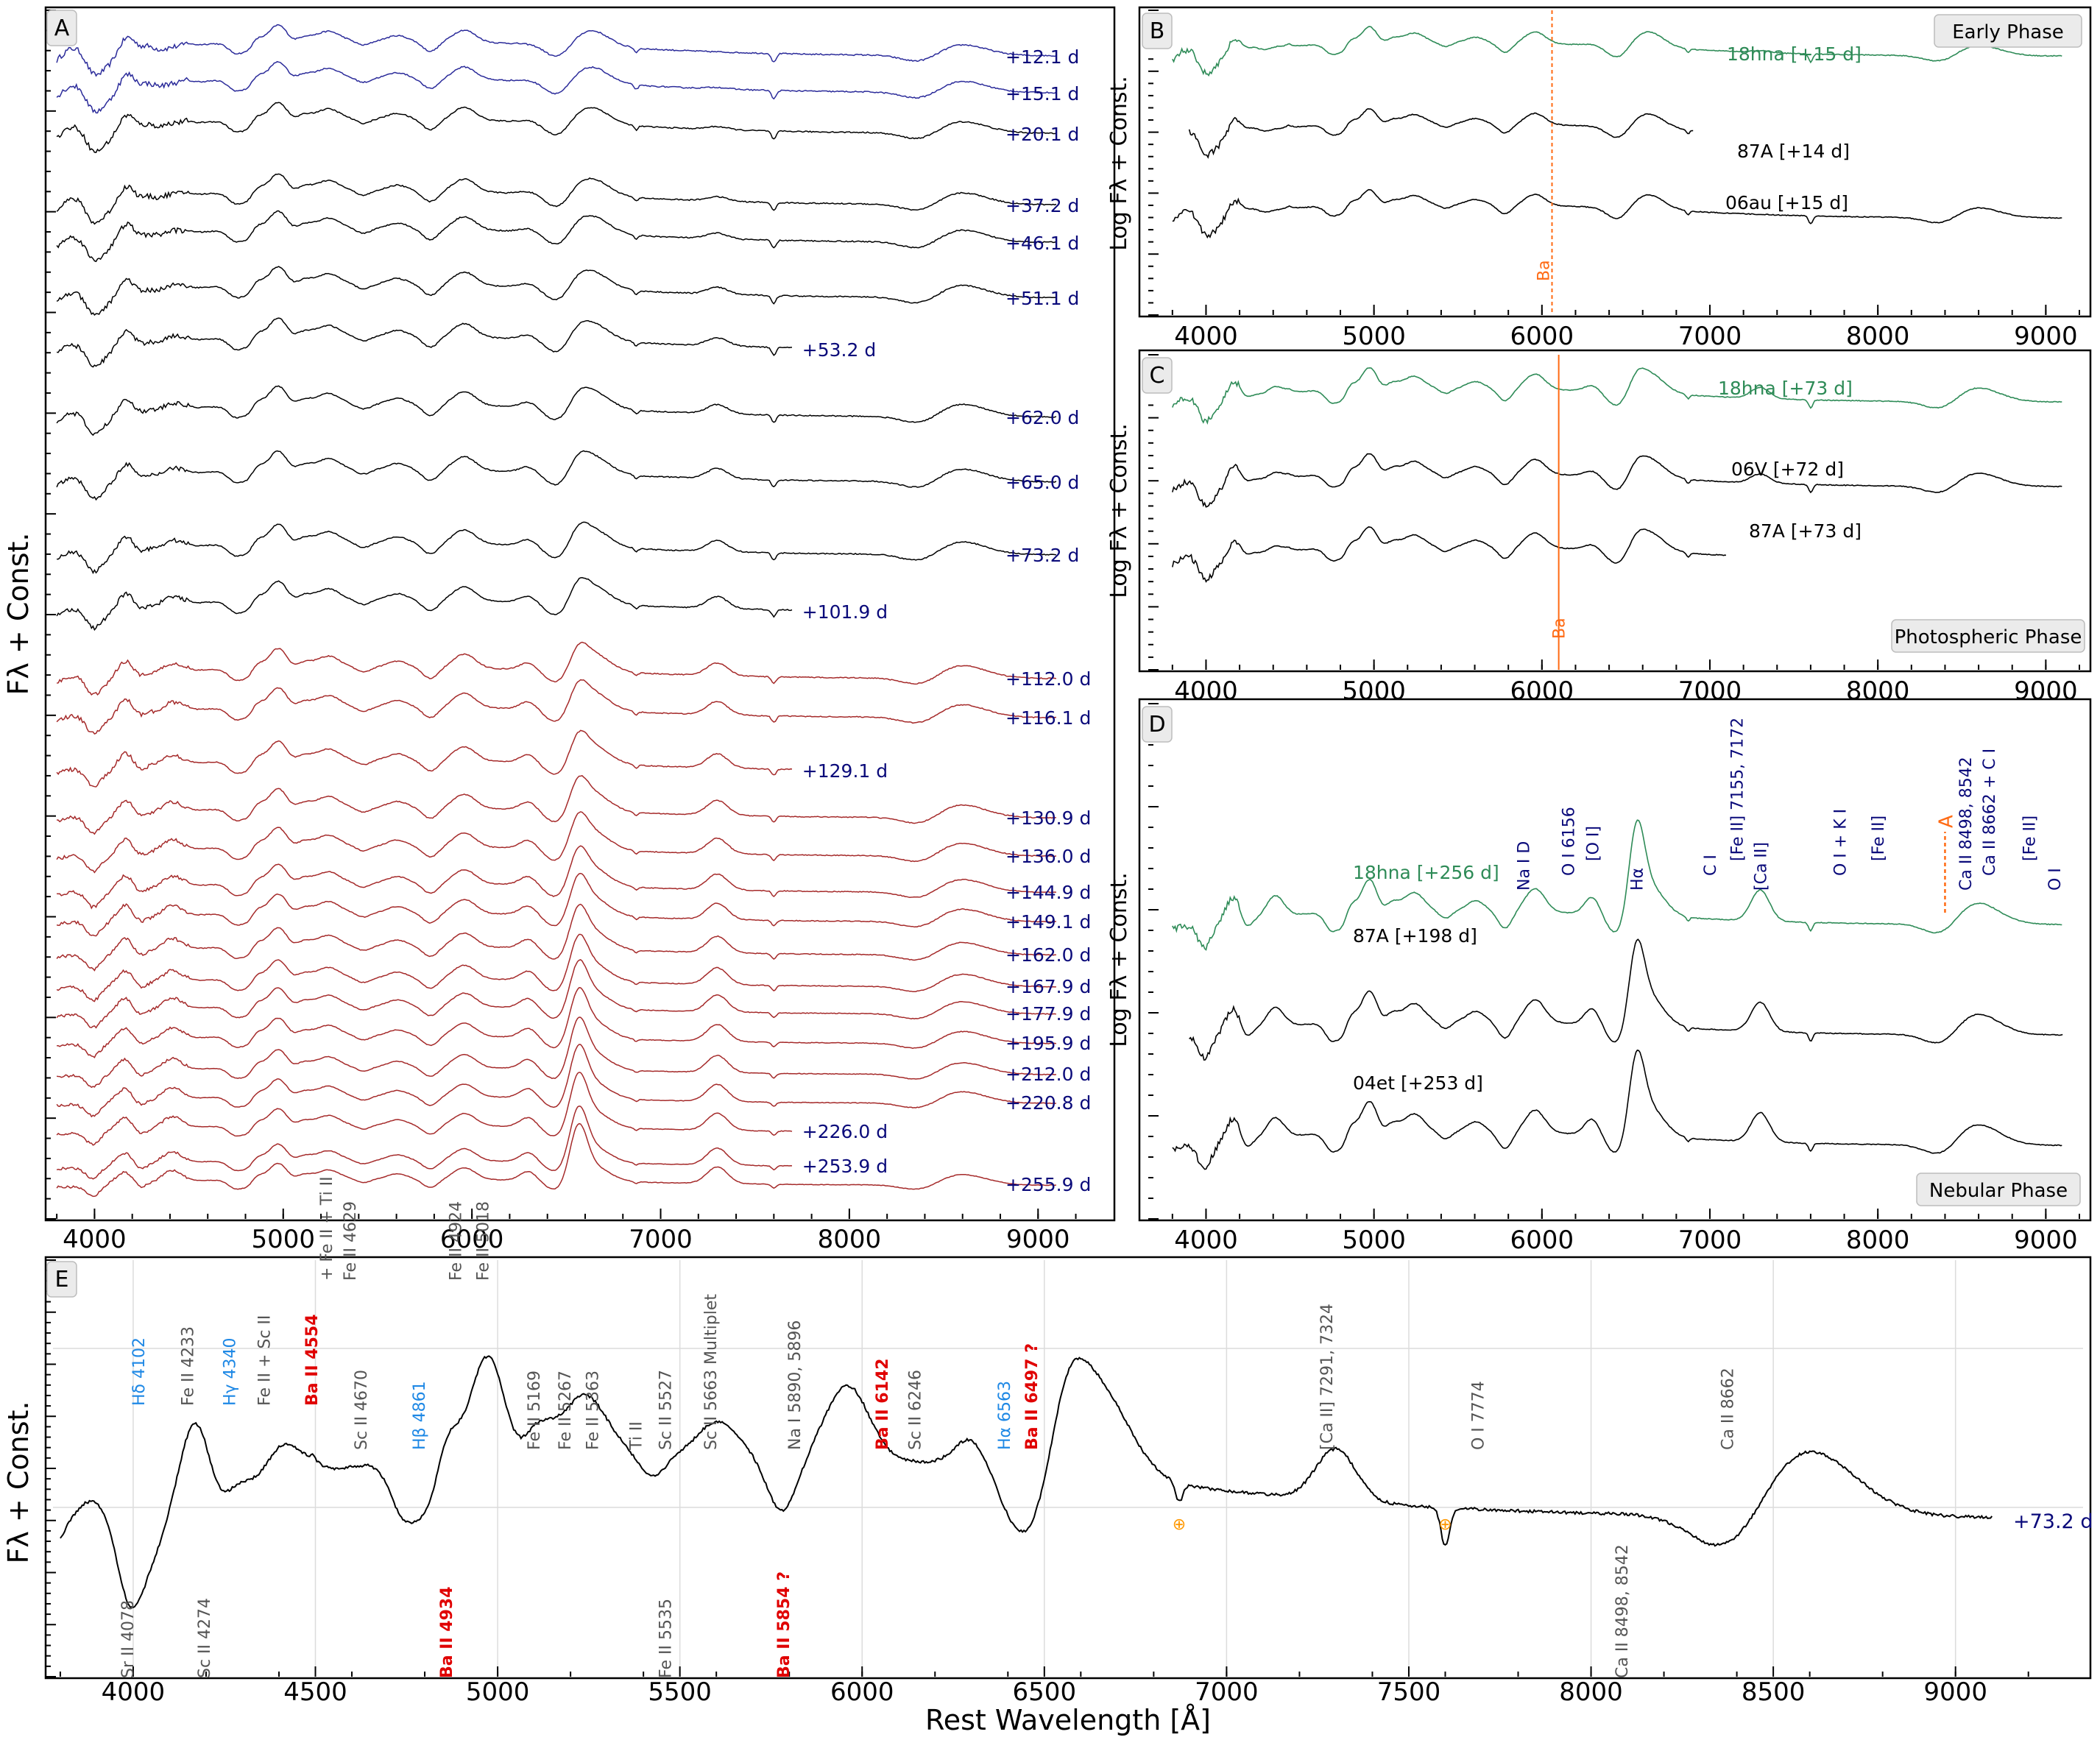 The image size is (2100, 1740). I want to click on paneld-xtick-label: 6000, so click(1542, 1240).